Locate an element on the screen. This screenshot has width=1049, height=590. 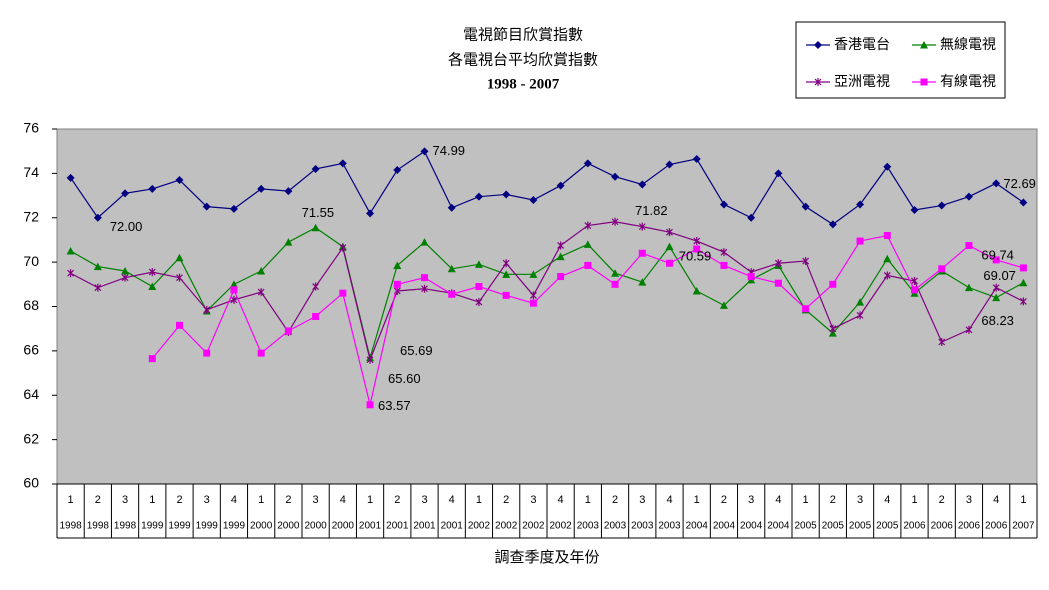
chart-title: 1998 - 2007 is located at coordinates (523, 84).